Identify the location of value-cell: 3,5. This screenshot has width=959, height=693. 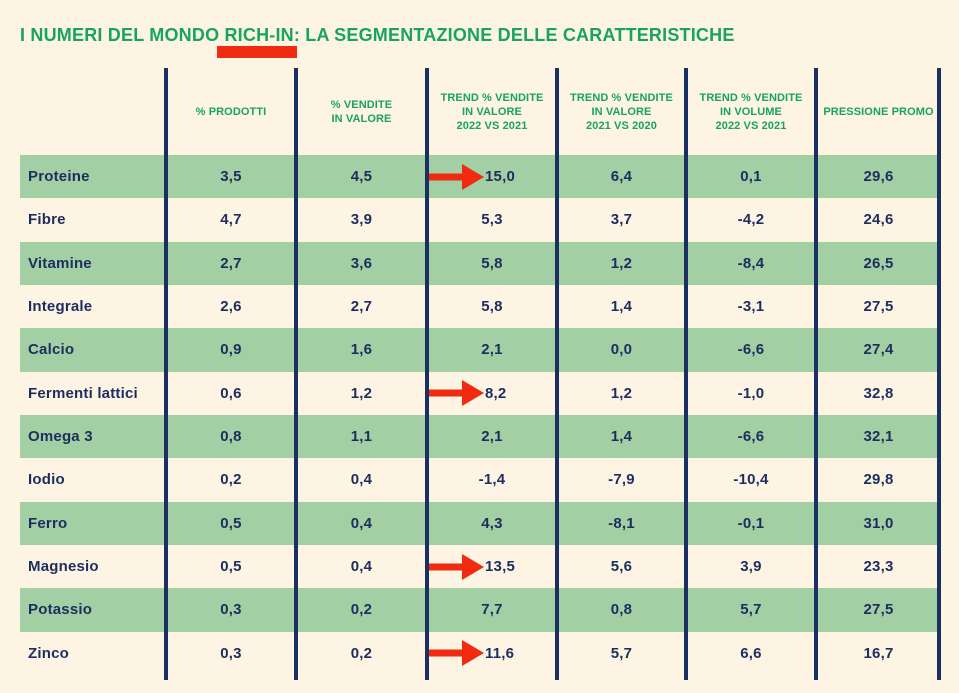
(231, 176).